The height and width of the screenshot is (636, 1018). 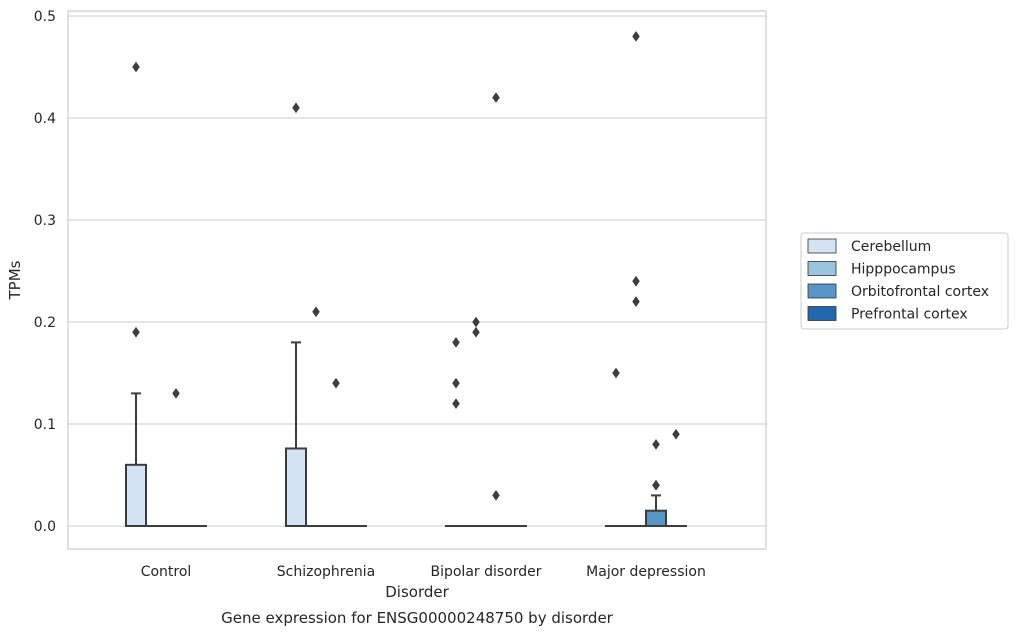 What do you see at coordinates (45, 221) in the screenshot?
I see `y-tick-label: 0.3` at bounding box center [45, 221].